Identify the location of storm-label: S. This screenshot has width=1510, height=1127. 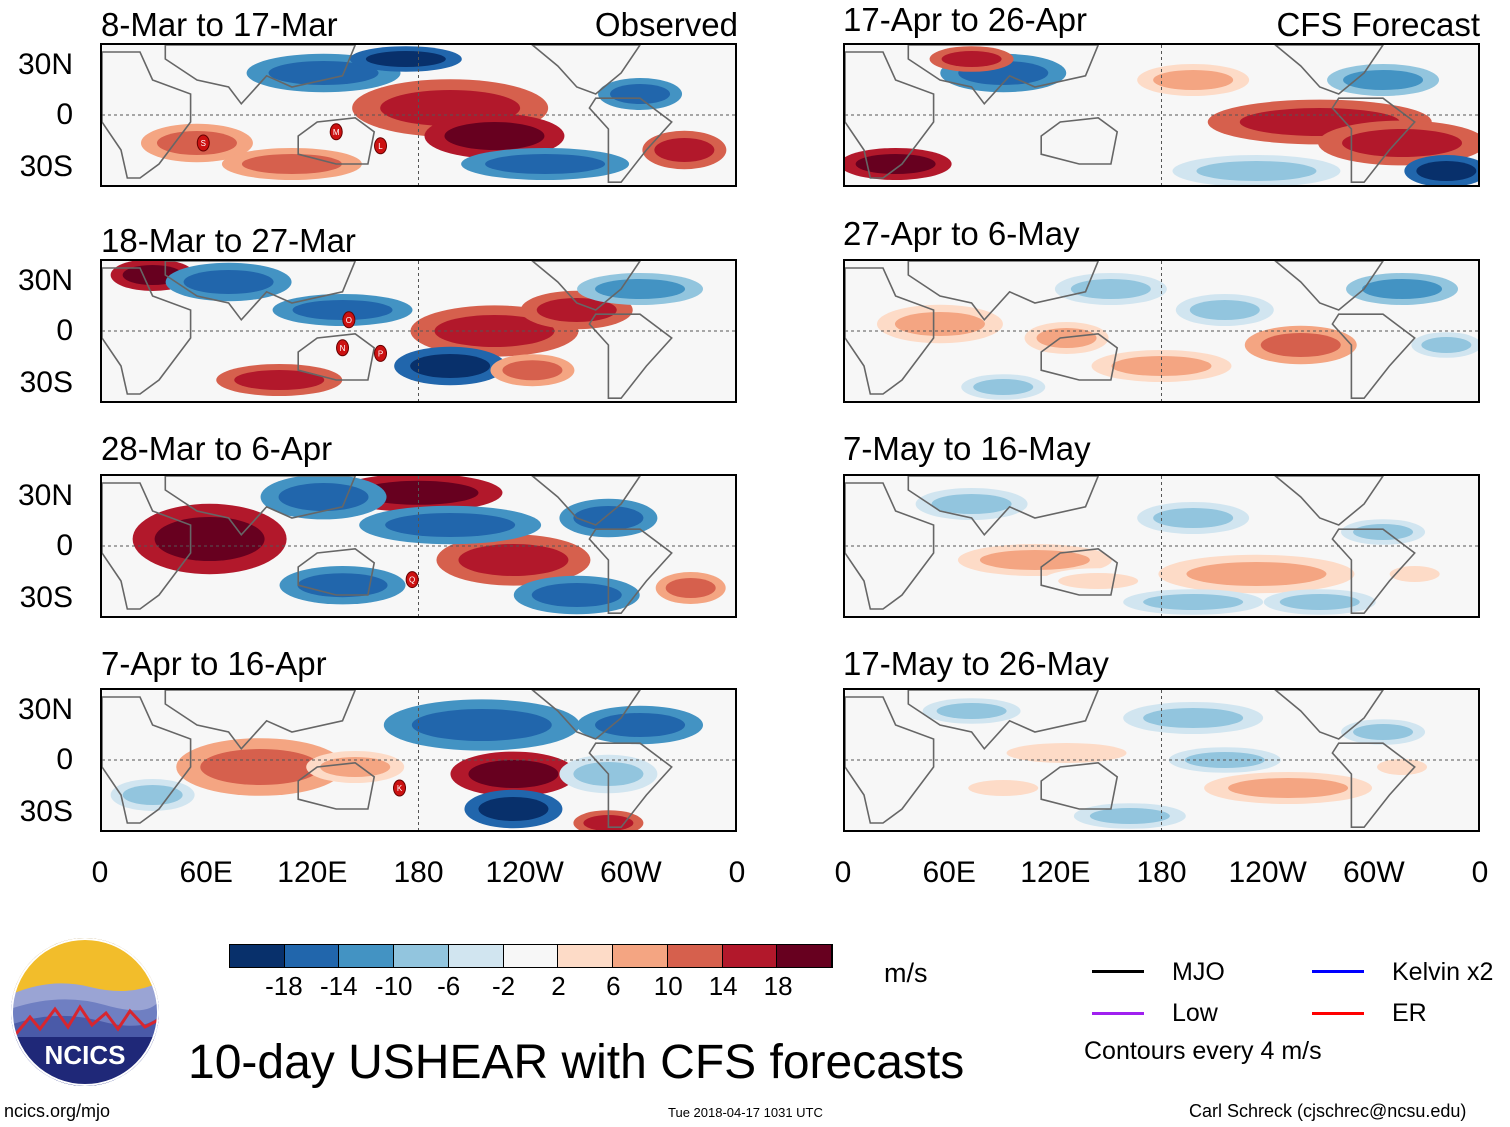
(203, 143).